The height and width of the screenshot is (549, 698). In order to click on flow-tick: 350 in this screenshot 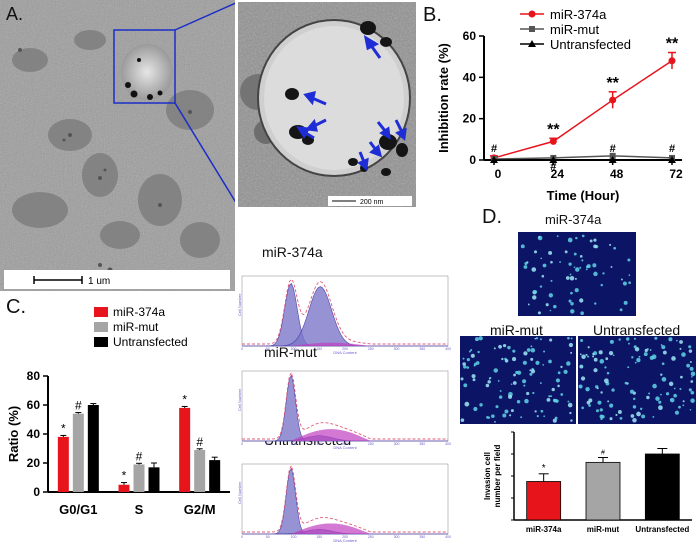, I will do `click(422, 444)`.